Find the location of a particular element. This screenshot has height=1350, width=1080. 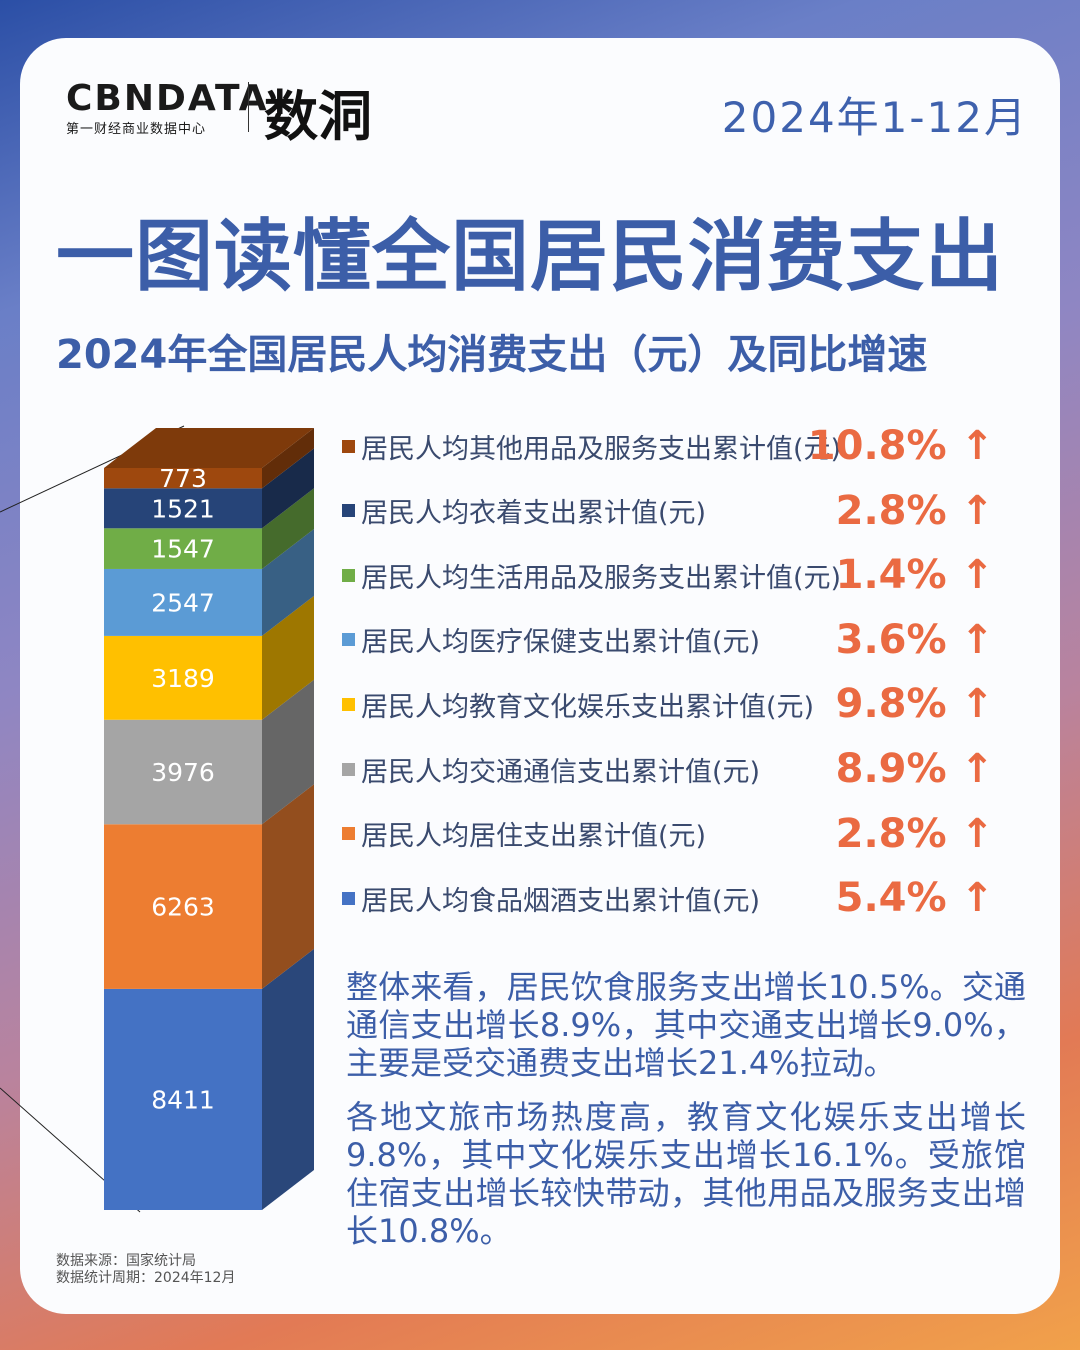

legend-item: 居民人均食品烟酒支出累计值(元) 5.4% ↑ is located at coordinates (682, 898).